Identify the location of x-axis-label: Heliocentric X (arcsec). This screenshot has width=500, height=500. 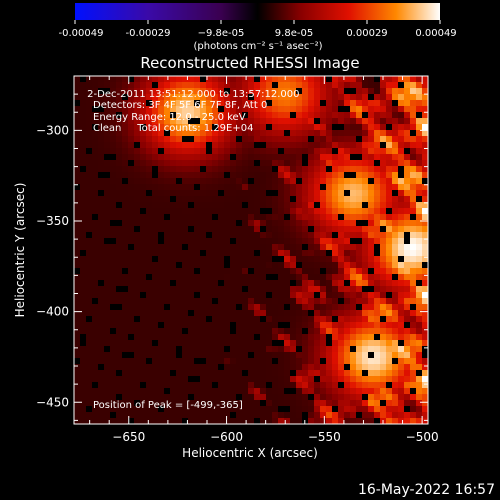
(250, 453).